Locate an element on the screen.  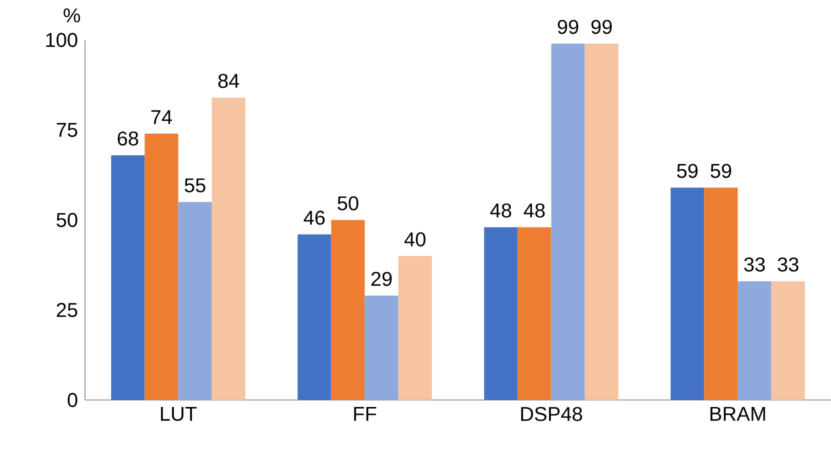
data-label: 55 is located at coordinates (195, 185).